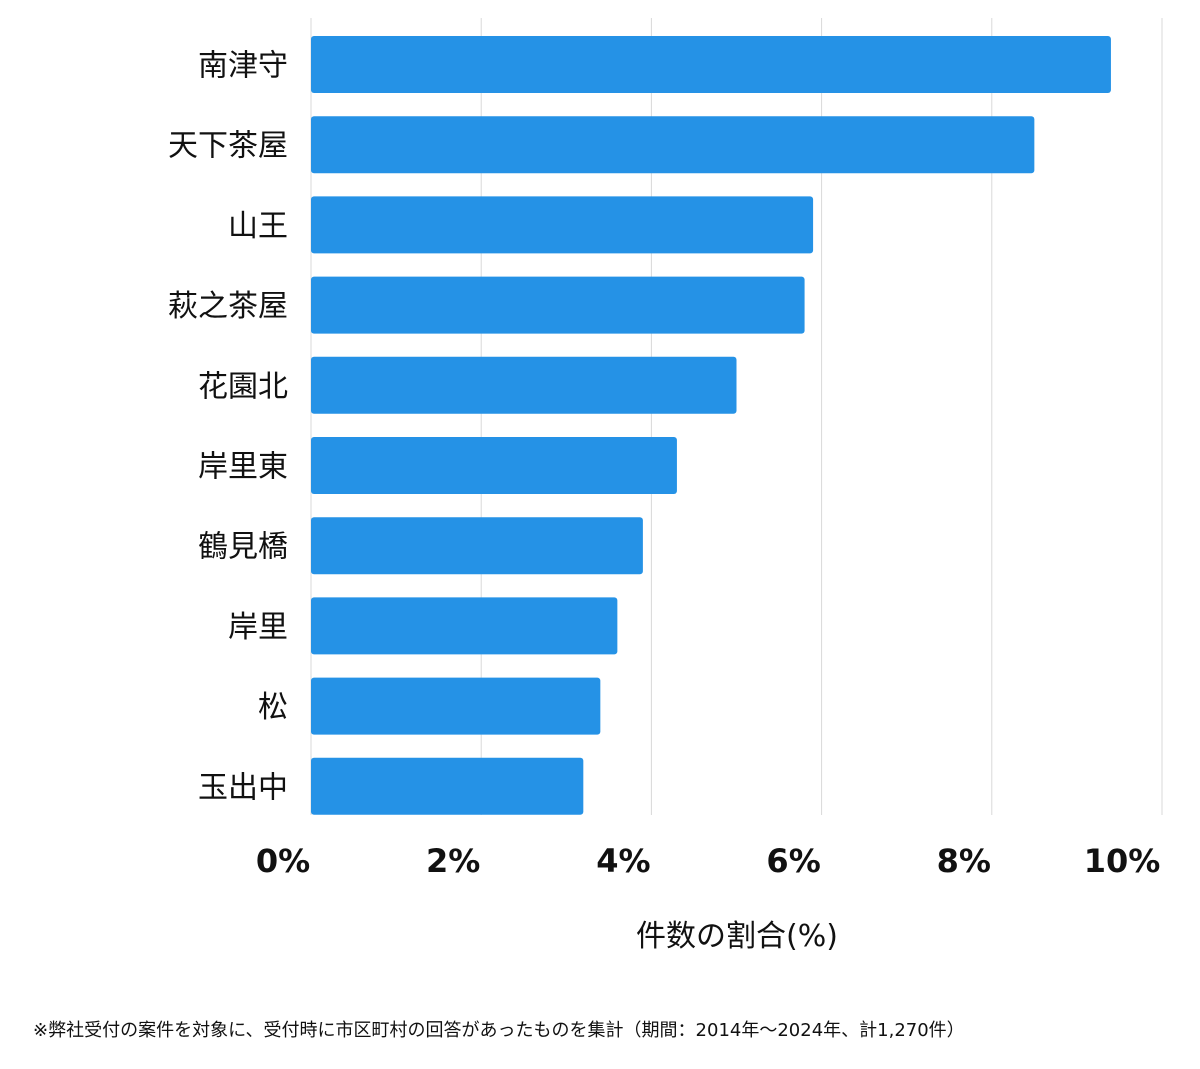 This screenshot has width=1200, height=1069. Describe the element at coordinates (793, 861) in the screenshot. I see `x-tick-label: 6%` at that location.